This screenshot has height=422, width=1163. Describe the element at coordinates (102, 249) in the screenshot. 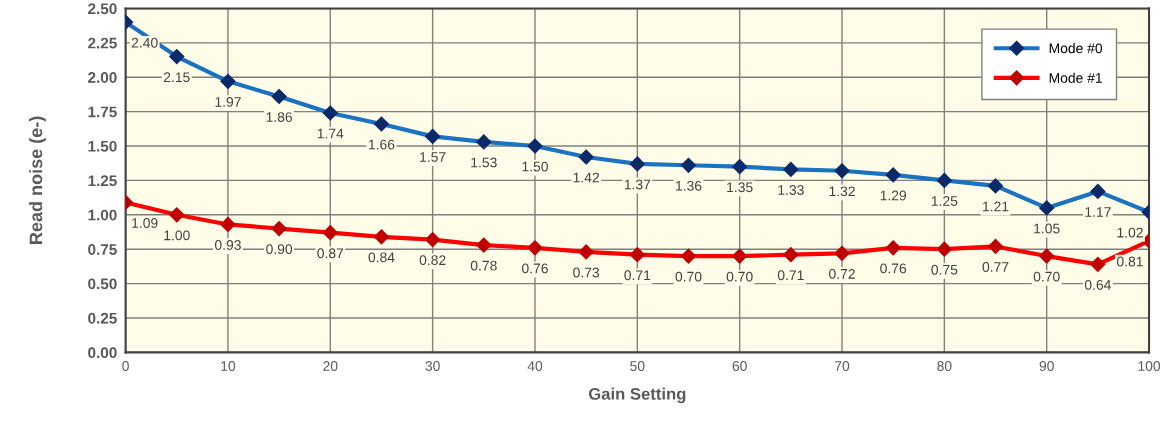

I see `y-tick-label: 0.75` at that location.